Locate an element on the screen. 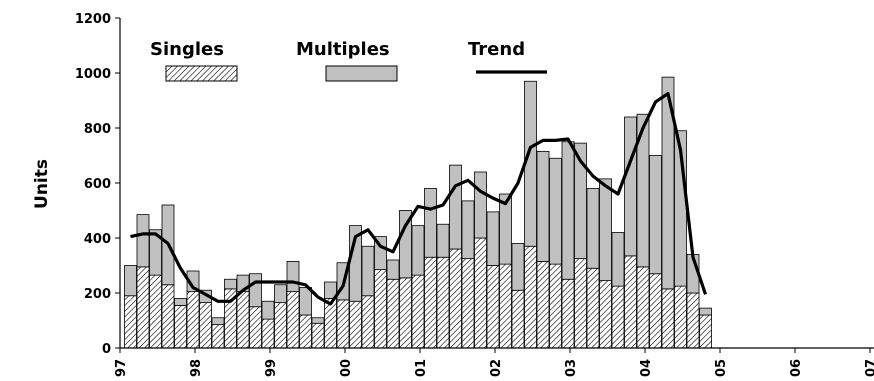  y-tick-label: 1200 is located at coordinates (93, 19).